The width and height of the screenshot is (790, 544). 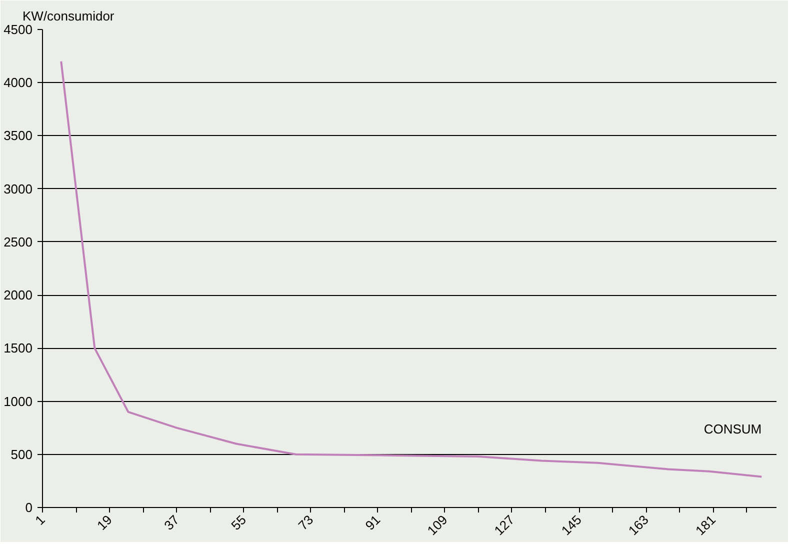 I want to click on y-tick-label: 4500, so click(x=18, y=29).